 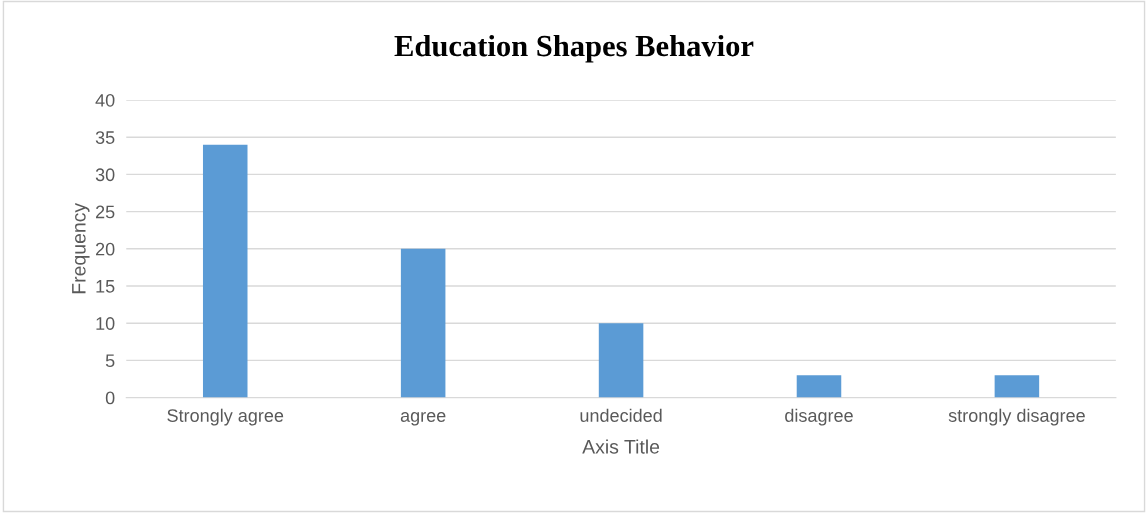 I want to click on y-tick-label: 35, so click(x=105, y=137).